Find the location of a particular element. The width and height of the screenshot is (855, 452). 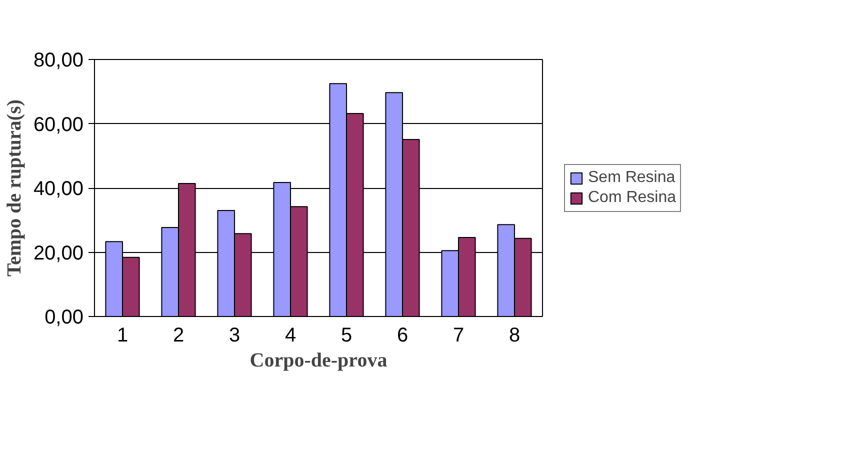

x-axis-title: Corpo-de-prova is located at coordinates (319, 361).